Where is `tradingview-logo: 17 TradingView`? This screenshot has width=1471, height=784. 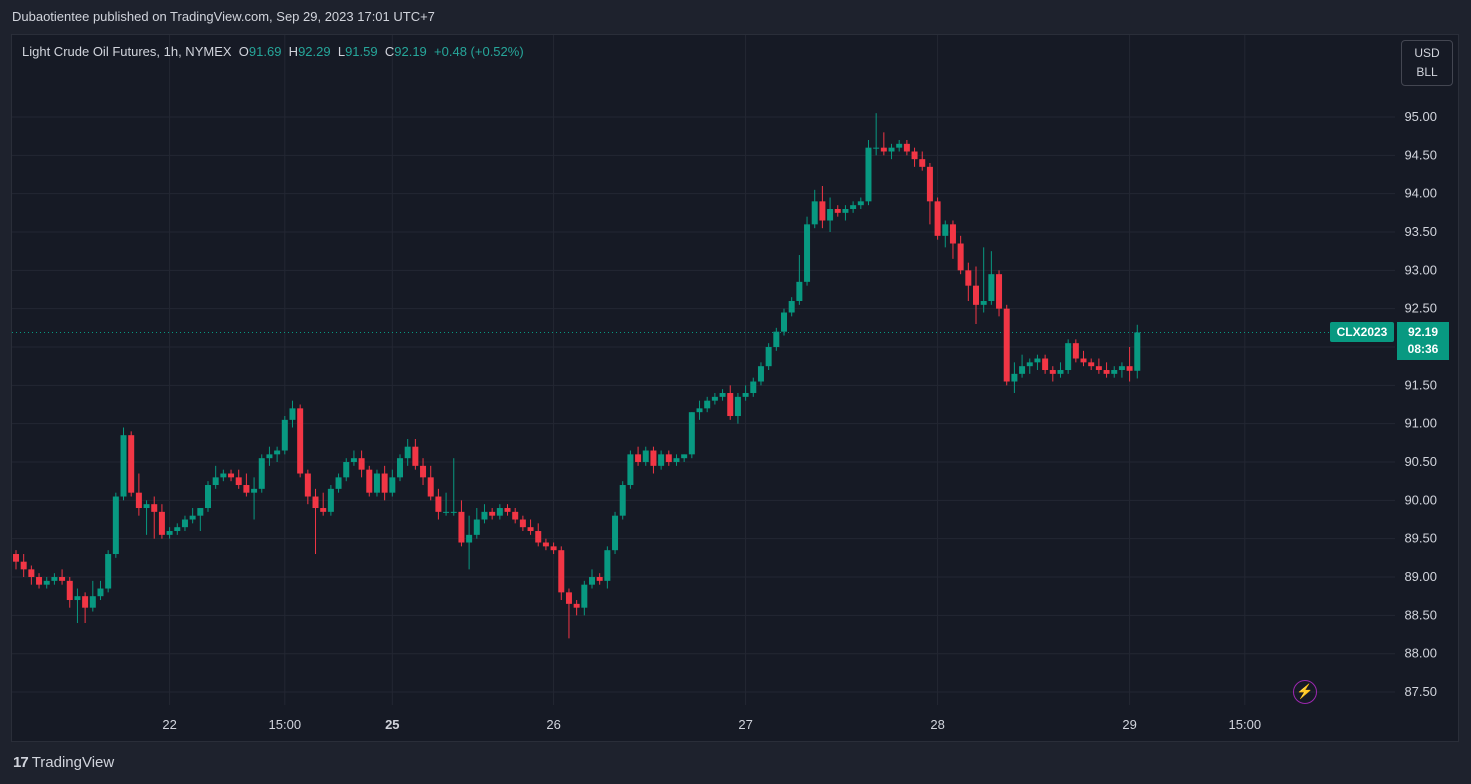 tradingview-logo: 17 TradingView is located at coordinates (63, 762).